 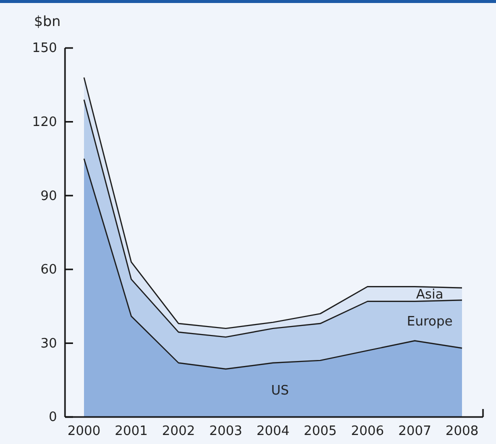 What do you see at coordinates (48, 344) in the screenshot?
I see `y-tick-label: 30` at bounding box center [48, 344].